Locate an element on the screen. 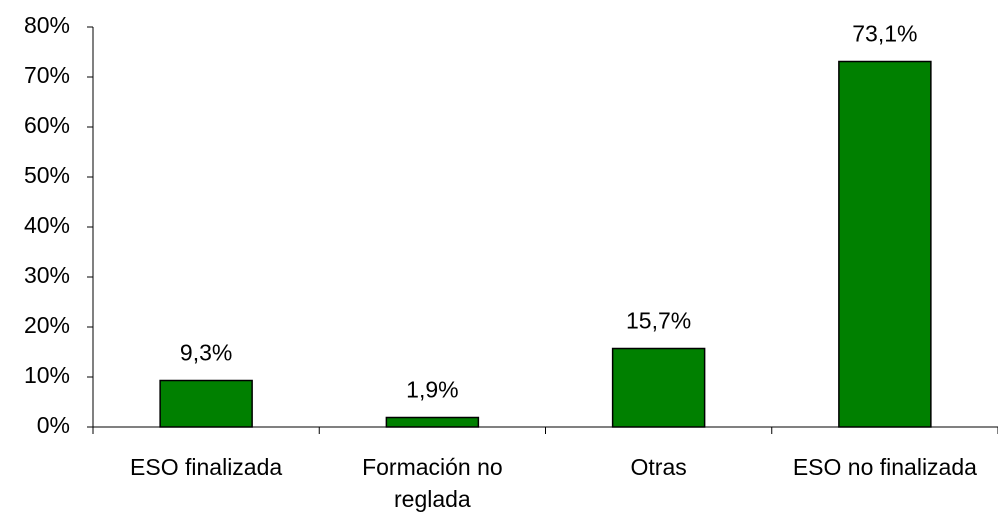  y-tick-label: 20% is located at coordinates (47, 325).